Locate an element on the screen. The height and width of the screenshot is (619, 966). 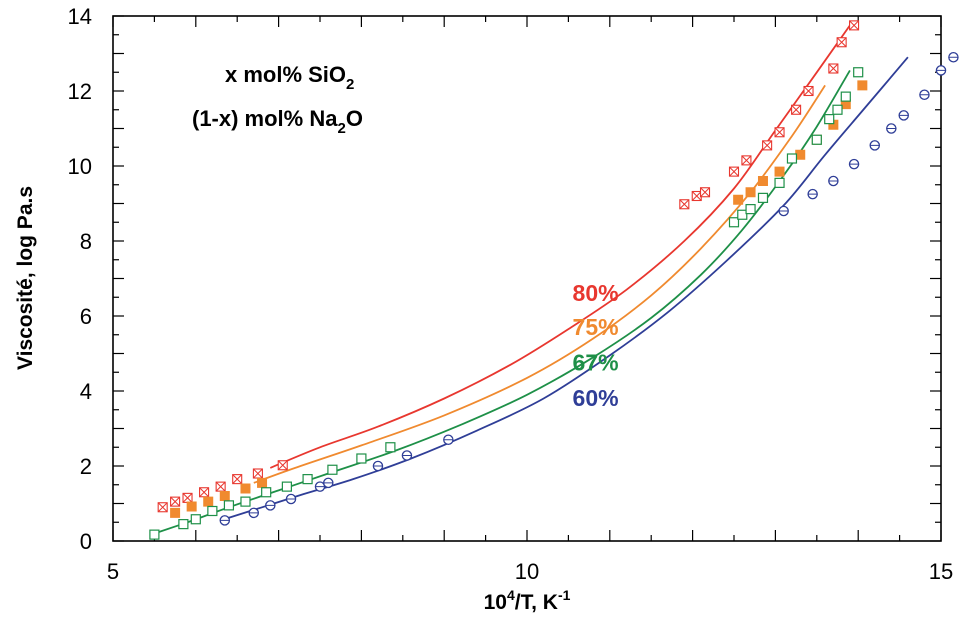
x-tick-label: 15 is located at coordinates (941, 571).